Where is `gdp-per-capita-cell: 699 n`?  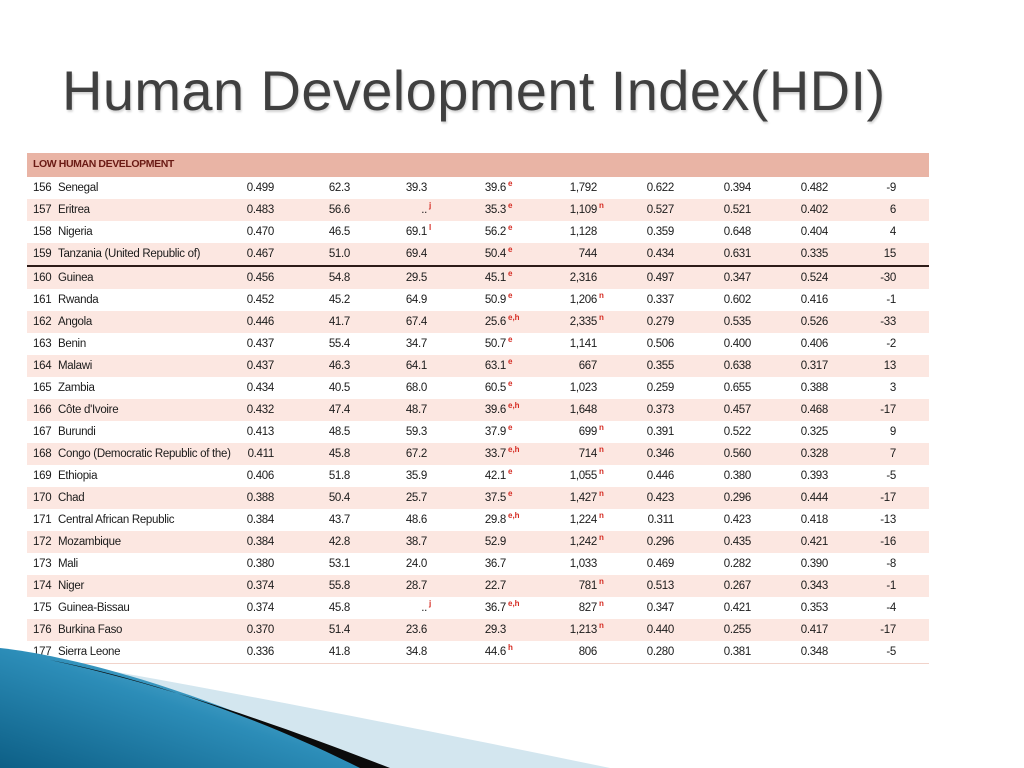
gdp-per-capita-cell: 699 n is located at coordinates (591, 432).